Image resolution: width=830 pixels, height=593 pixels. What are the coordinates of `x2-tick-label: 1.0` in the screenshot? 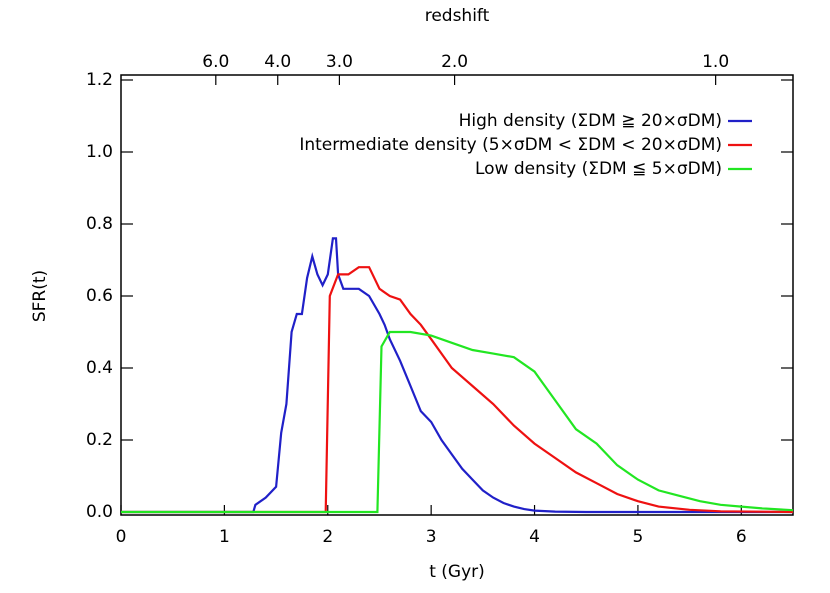 It's located at (715, 62).